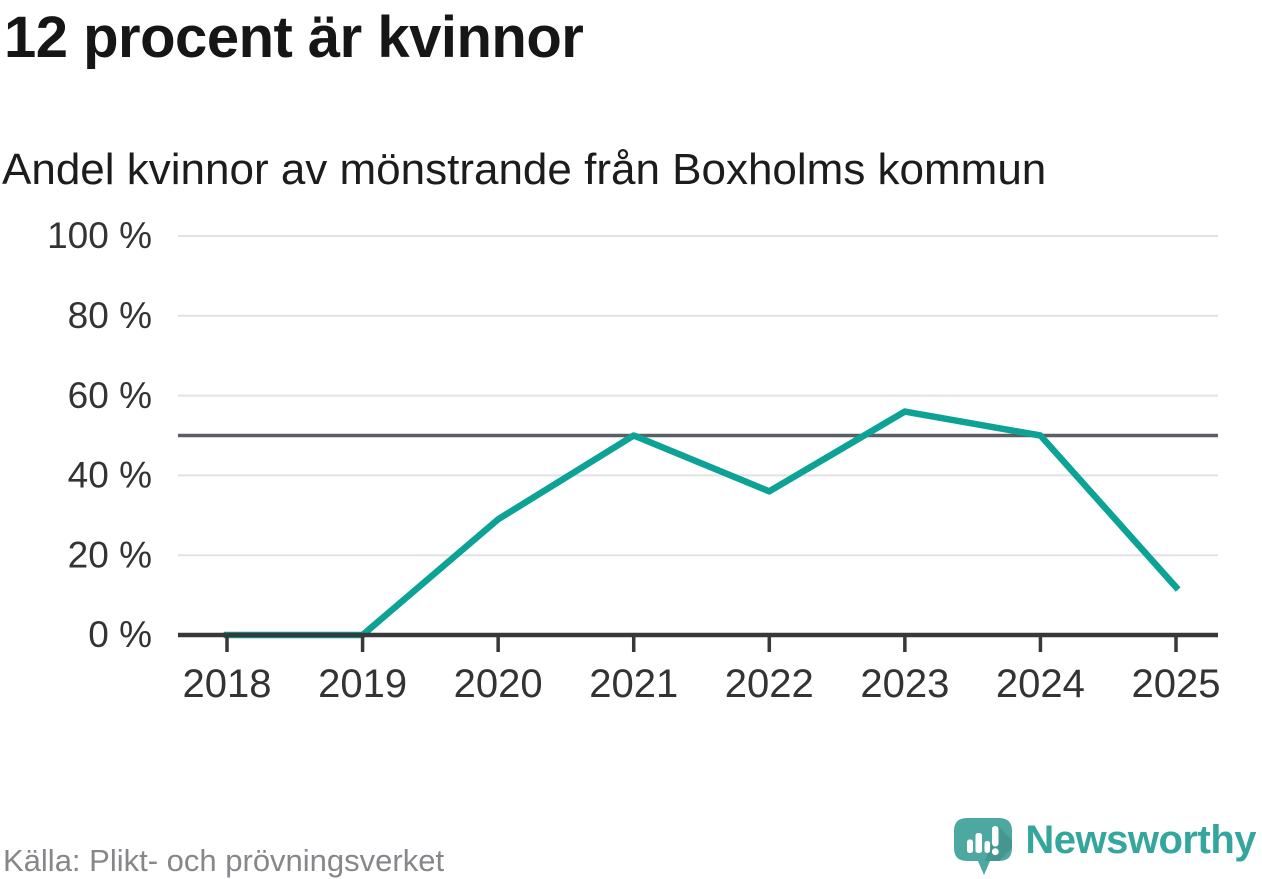 The height and width of the screenshot is (879, 1262). Describe the element at coordinates (769, 684) in the screenshot. I see `x-axis-tick-label: 2022` at that location.